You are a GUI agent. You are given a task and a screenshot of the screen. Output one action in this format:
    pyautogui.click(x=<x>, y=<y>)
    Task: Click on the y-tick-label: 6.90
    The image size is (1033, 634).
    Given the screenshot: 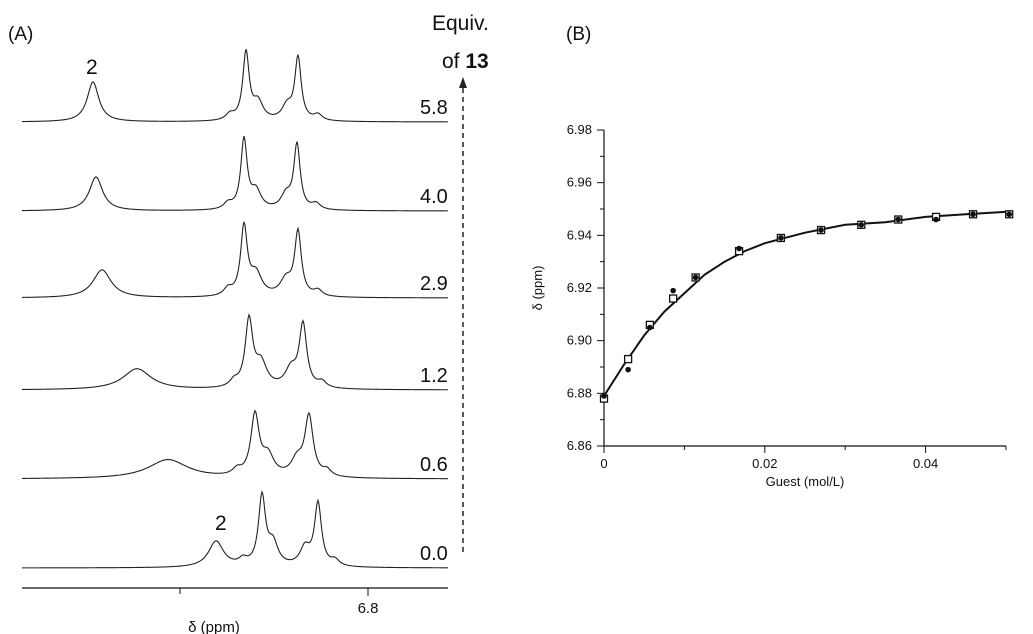 What is the action you would take?
    pyautogui.click(x=579, y=340)
    